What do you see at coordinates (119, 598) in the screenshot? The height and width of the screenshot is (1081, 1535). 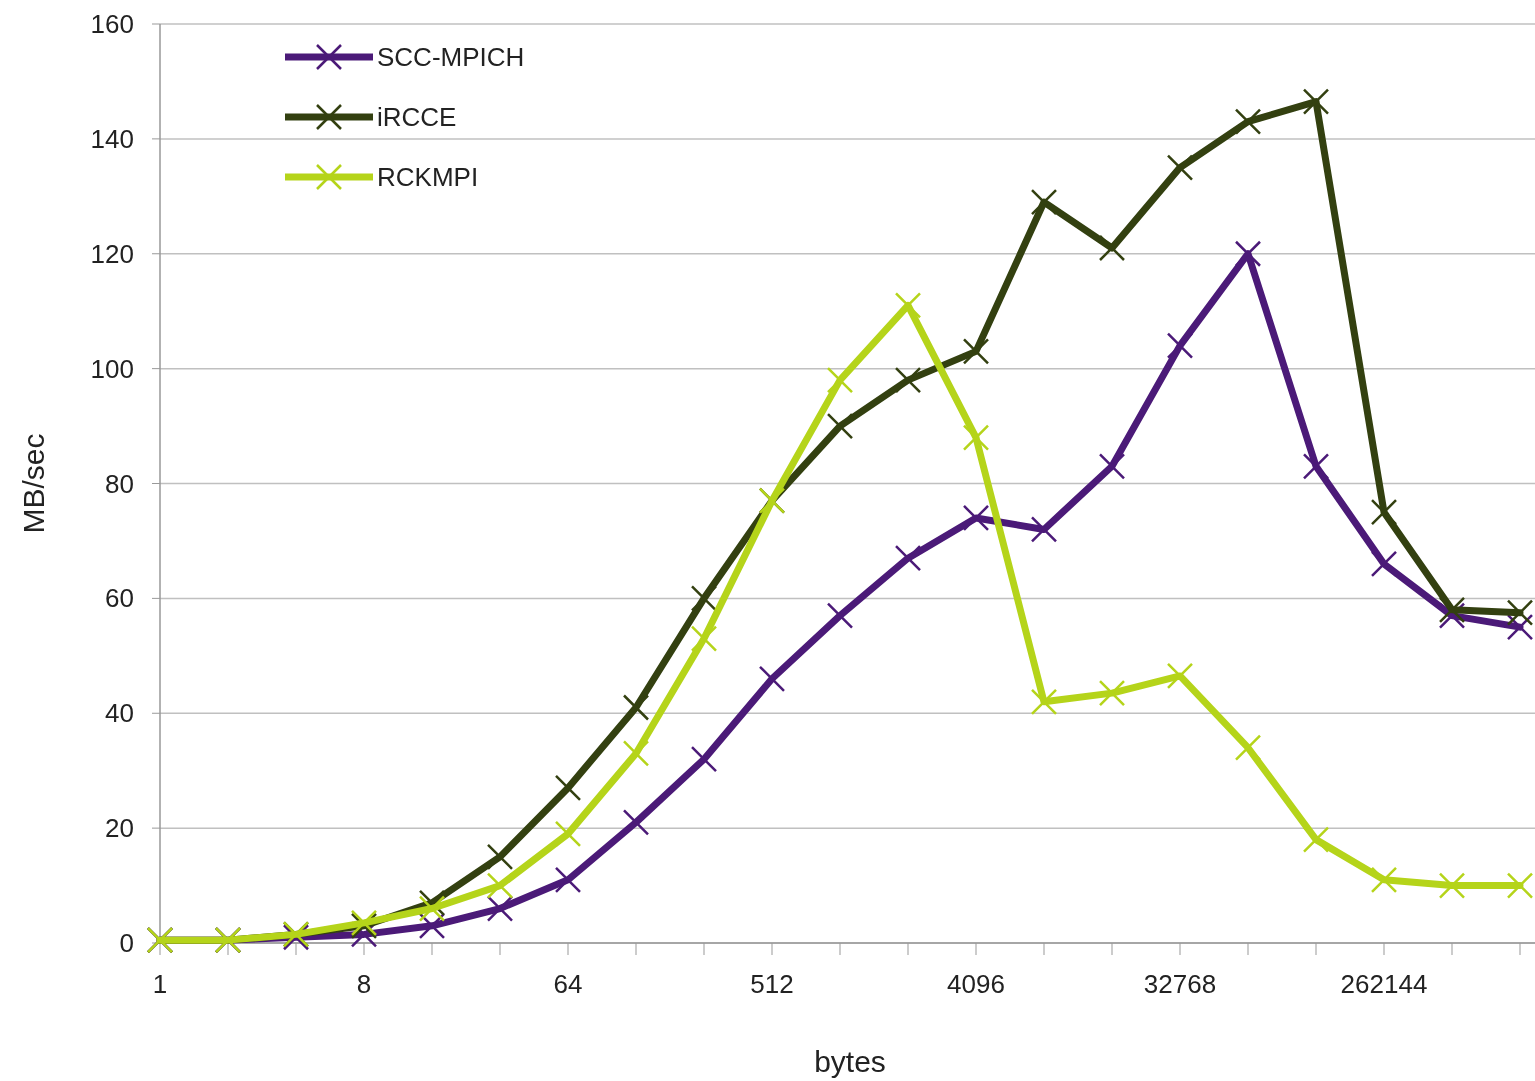 I see `y-tick-label: 60` at bounding box center [119, 598].